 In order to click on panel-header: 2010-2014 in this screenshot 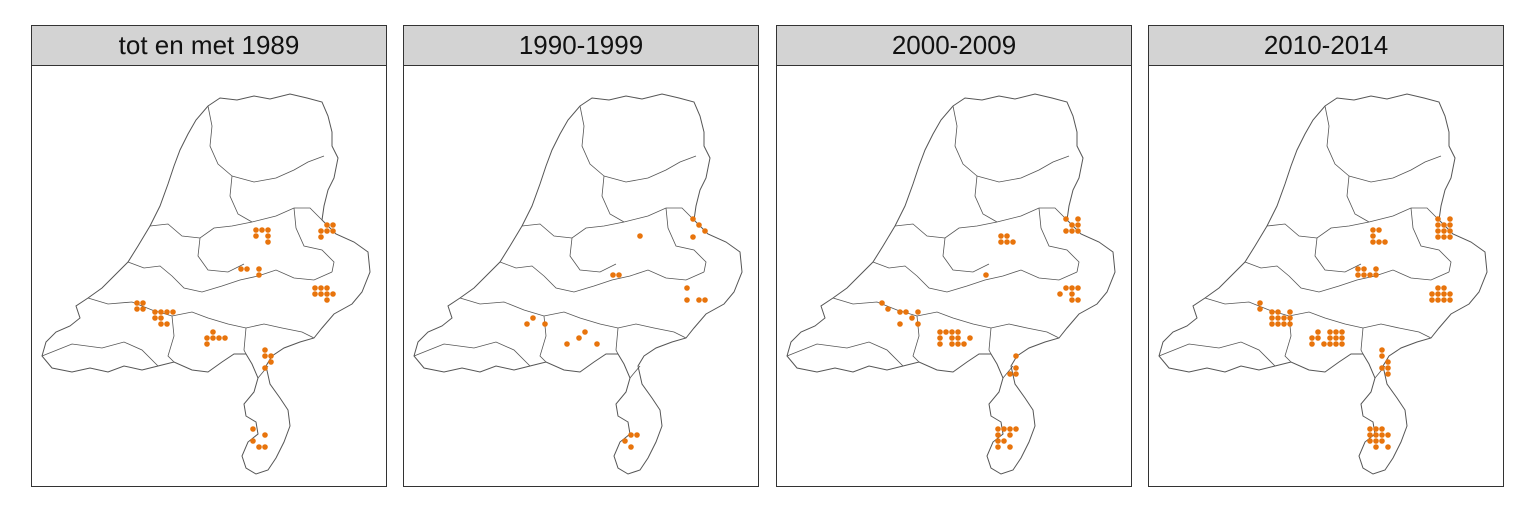, I will do `click(1326, 46)`.